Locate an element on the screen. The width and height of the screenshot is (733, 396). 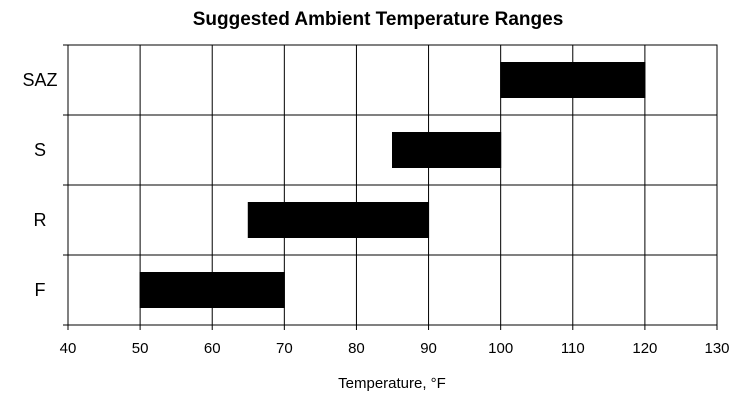
range-bar-s is located at coordinates (447, 150).